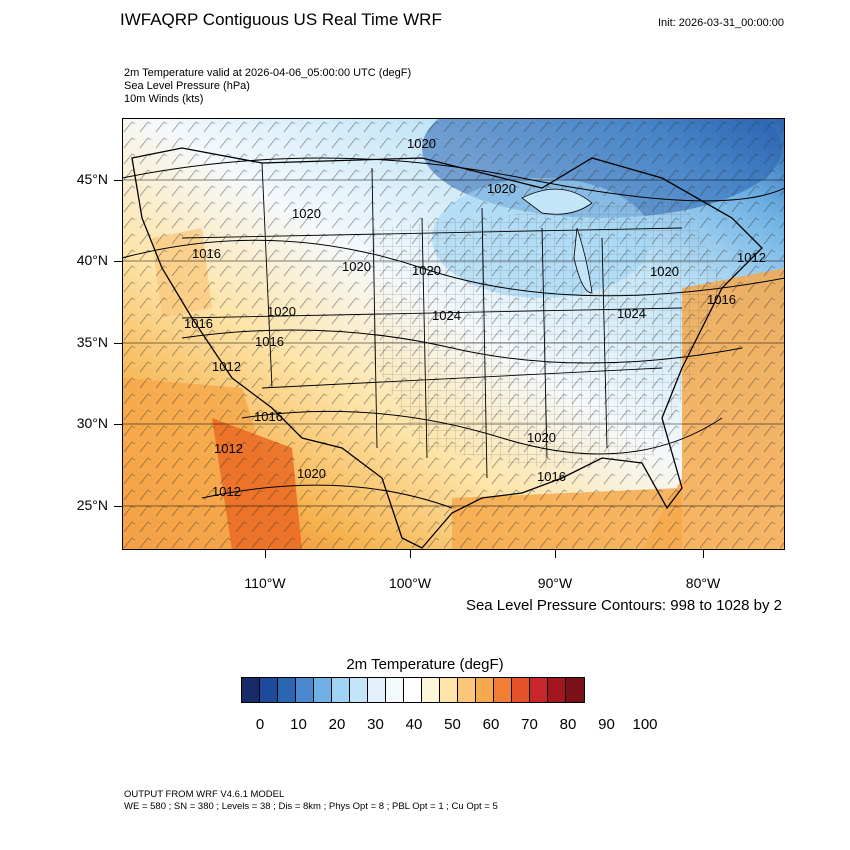  Describe the element at coordinates (204, 794) in the screenshot. I see `footer-model: OUTPUT FROM WRF V4.6.1 MODEL` at that location.